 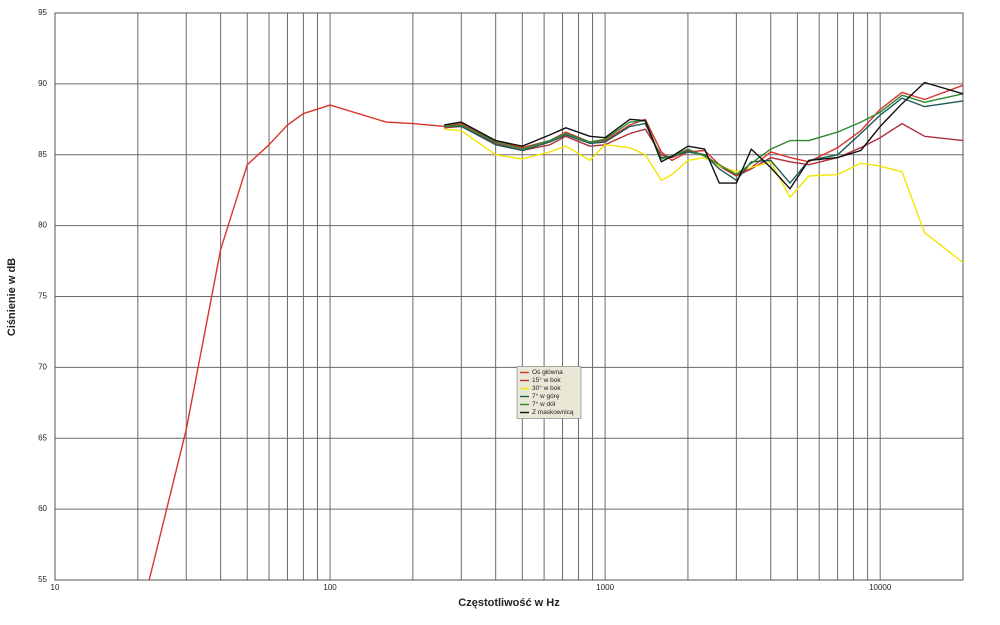 What do you see at coordinates (42, 12) in the screenshot?
I see `y-tick-label: 95` at bounding box center [42, 12].